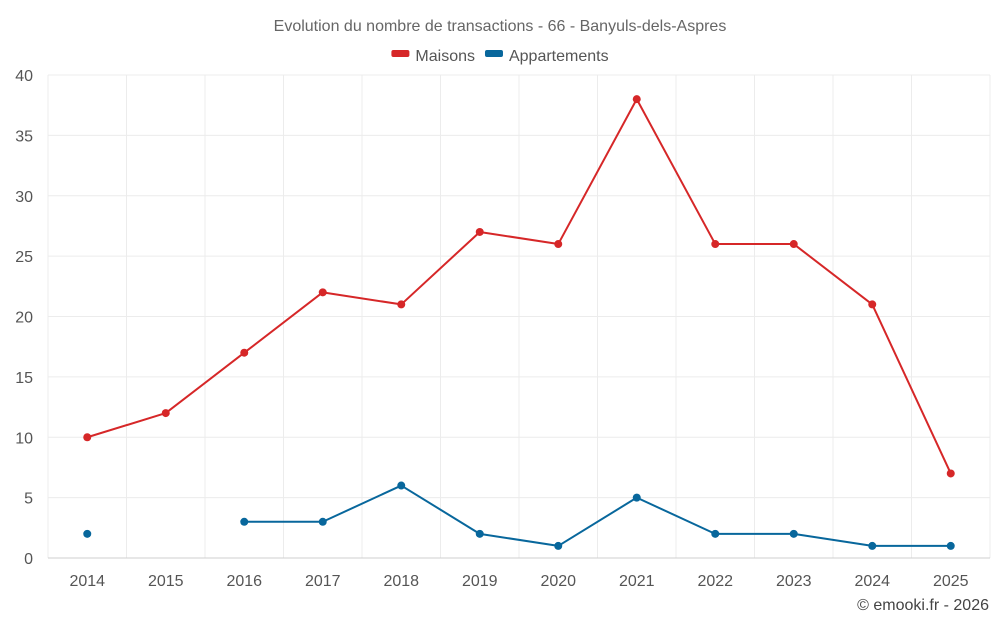 The image size is (1000, 625). What do you see at coordinates (24, 76) in the screenshot?
I see `y-tick-label: 40` at bounding box center [24, 76].